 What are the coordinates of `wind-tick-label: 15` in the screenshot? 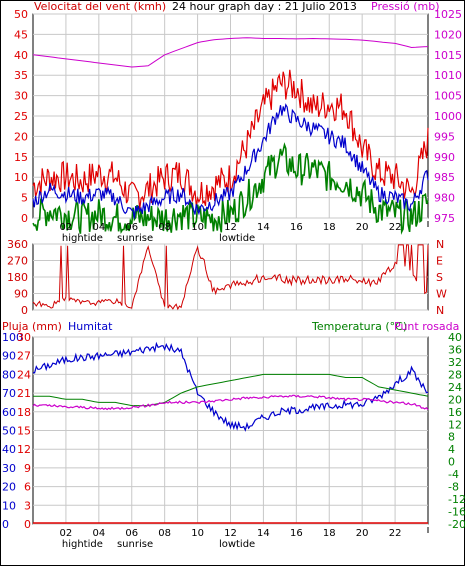 It's located at (21, 157).